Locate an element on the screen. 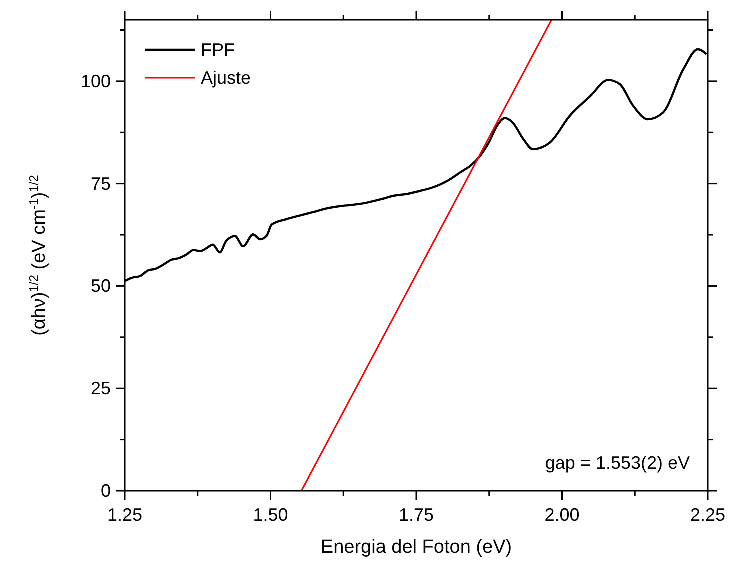  x-tick-label: 1.25 is located at coordinates (125, 515).